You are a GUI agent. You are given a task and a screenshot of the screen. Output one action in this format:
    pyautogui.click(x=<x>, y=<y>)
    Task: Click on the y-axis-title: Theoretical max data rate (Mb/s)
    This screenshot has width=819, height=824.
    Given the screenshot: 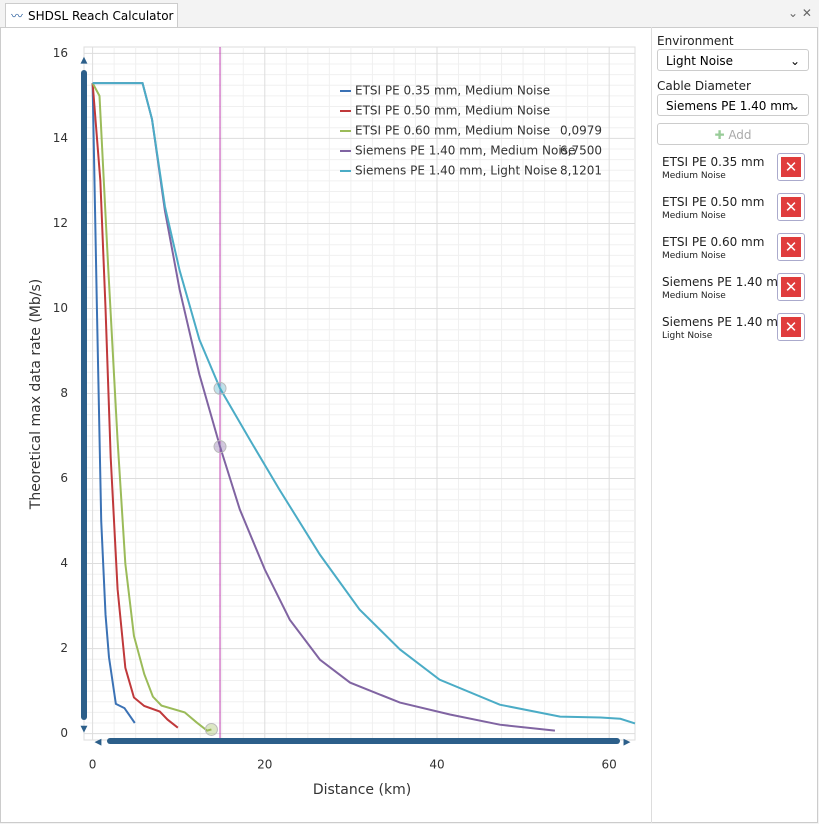 What is the action you would take?
    pyautogui.click(x=36, y=394)
    